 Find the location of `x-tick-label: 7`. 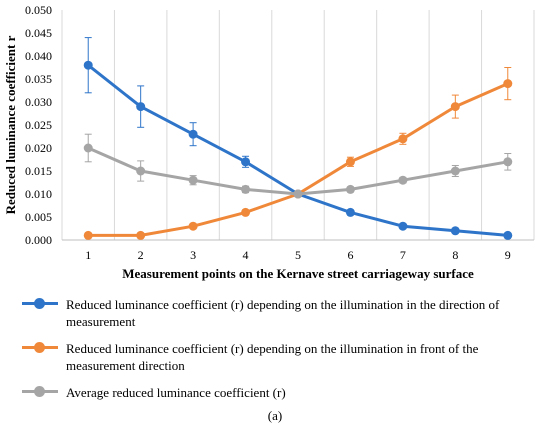

x-tick-label: 7 is located at coordinates (403, 255).